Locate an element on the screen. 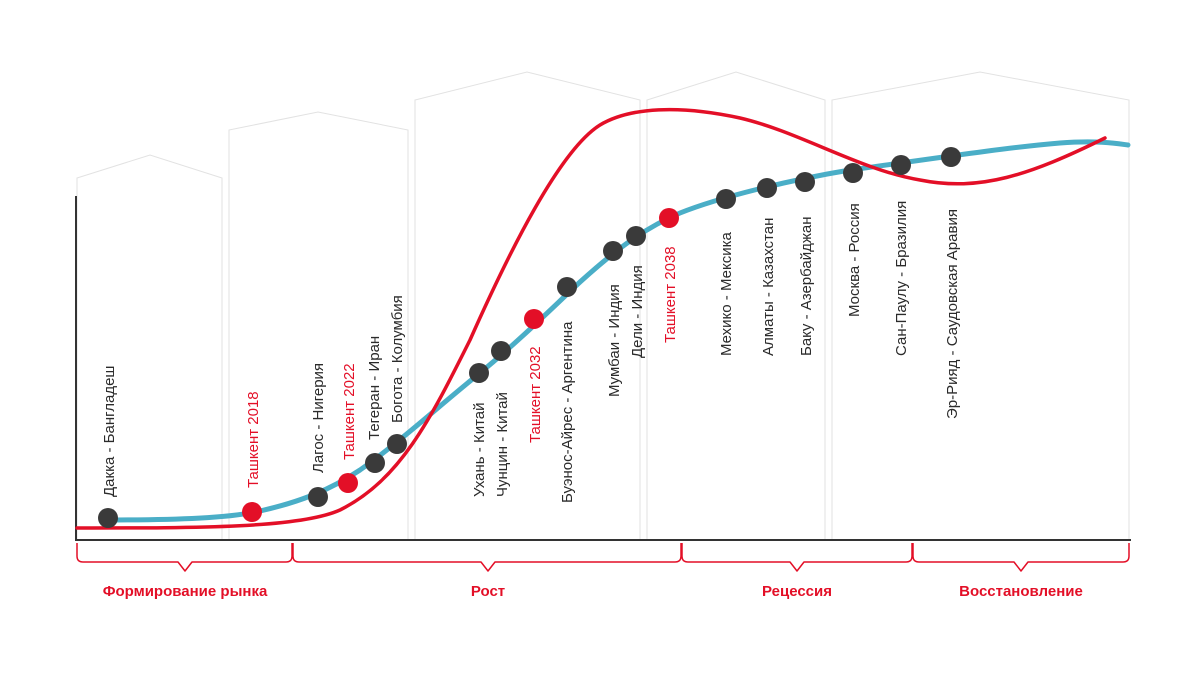  city-label: Ташкент 2022 is located at coordinates (349, 411).